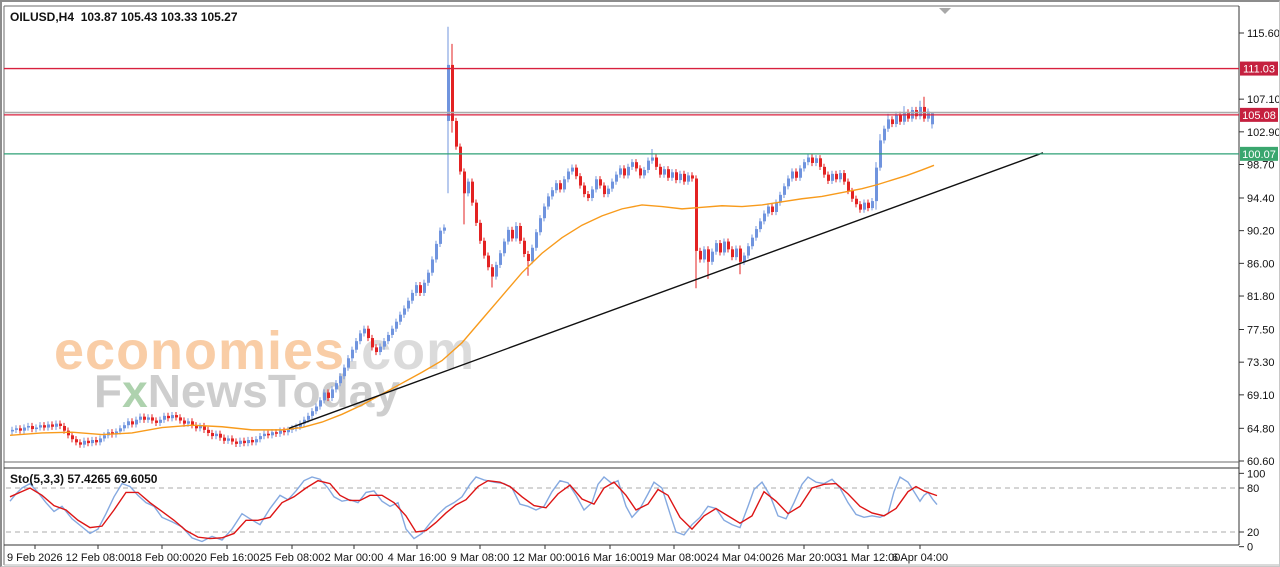 This screenshot has width=1280, height=567. Describe the element at coordinates (98, 558) in the screenshot. I see `x-axis-label: 12 Feb 08:00` at that location.